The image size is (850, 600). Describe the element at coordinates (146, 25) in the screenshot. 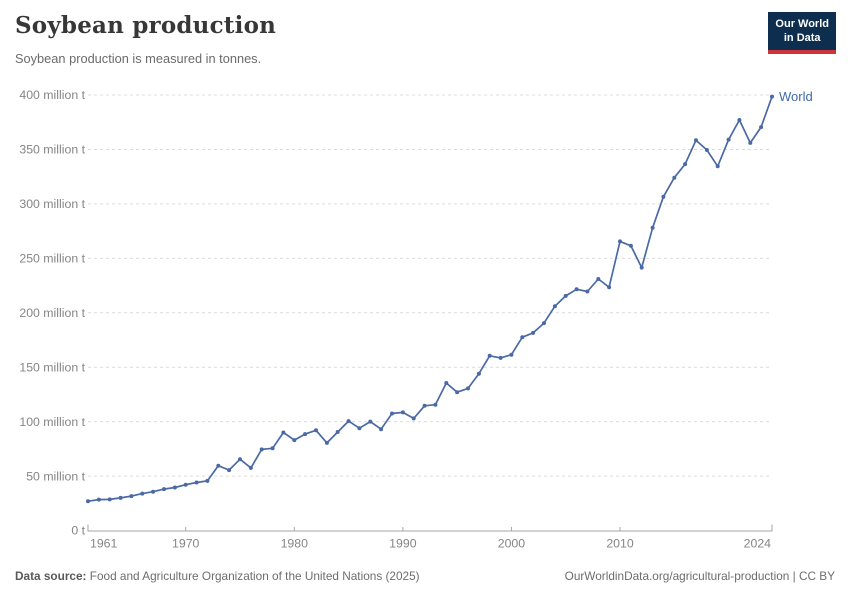

I see `page-title: Soybean production` at that location.